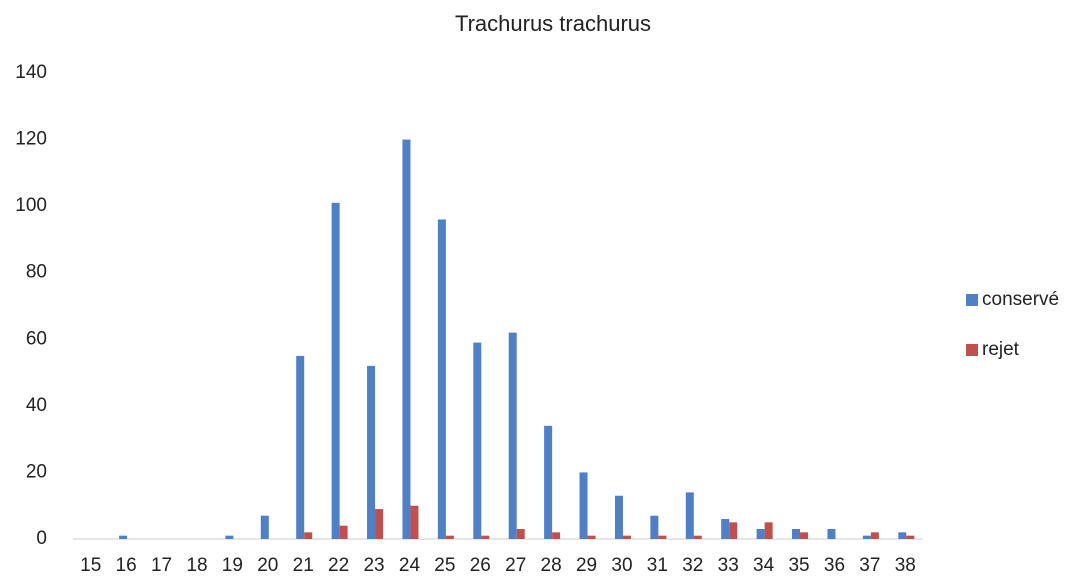  Describe the element at coordinates (90, 565) in the screenshot. I see `x-tick-label: 15` at that location.